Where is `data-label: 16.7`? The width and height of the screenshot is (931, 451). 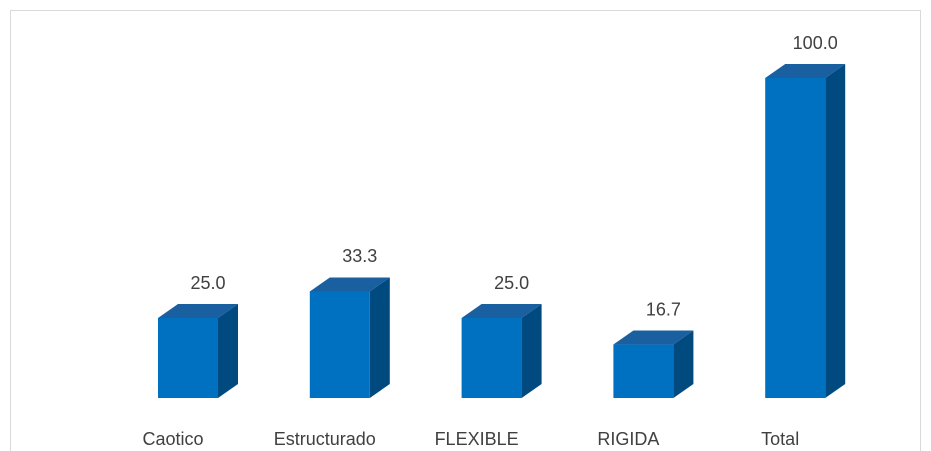
data-label: 16.7 is located at coordinates (663, 309).